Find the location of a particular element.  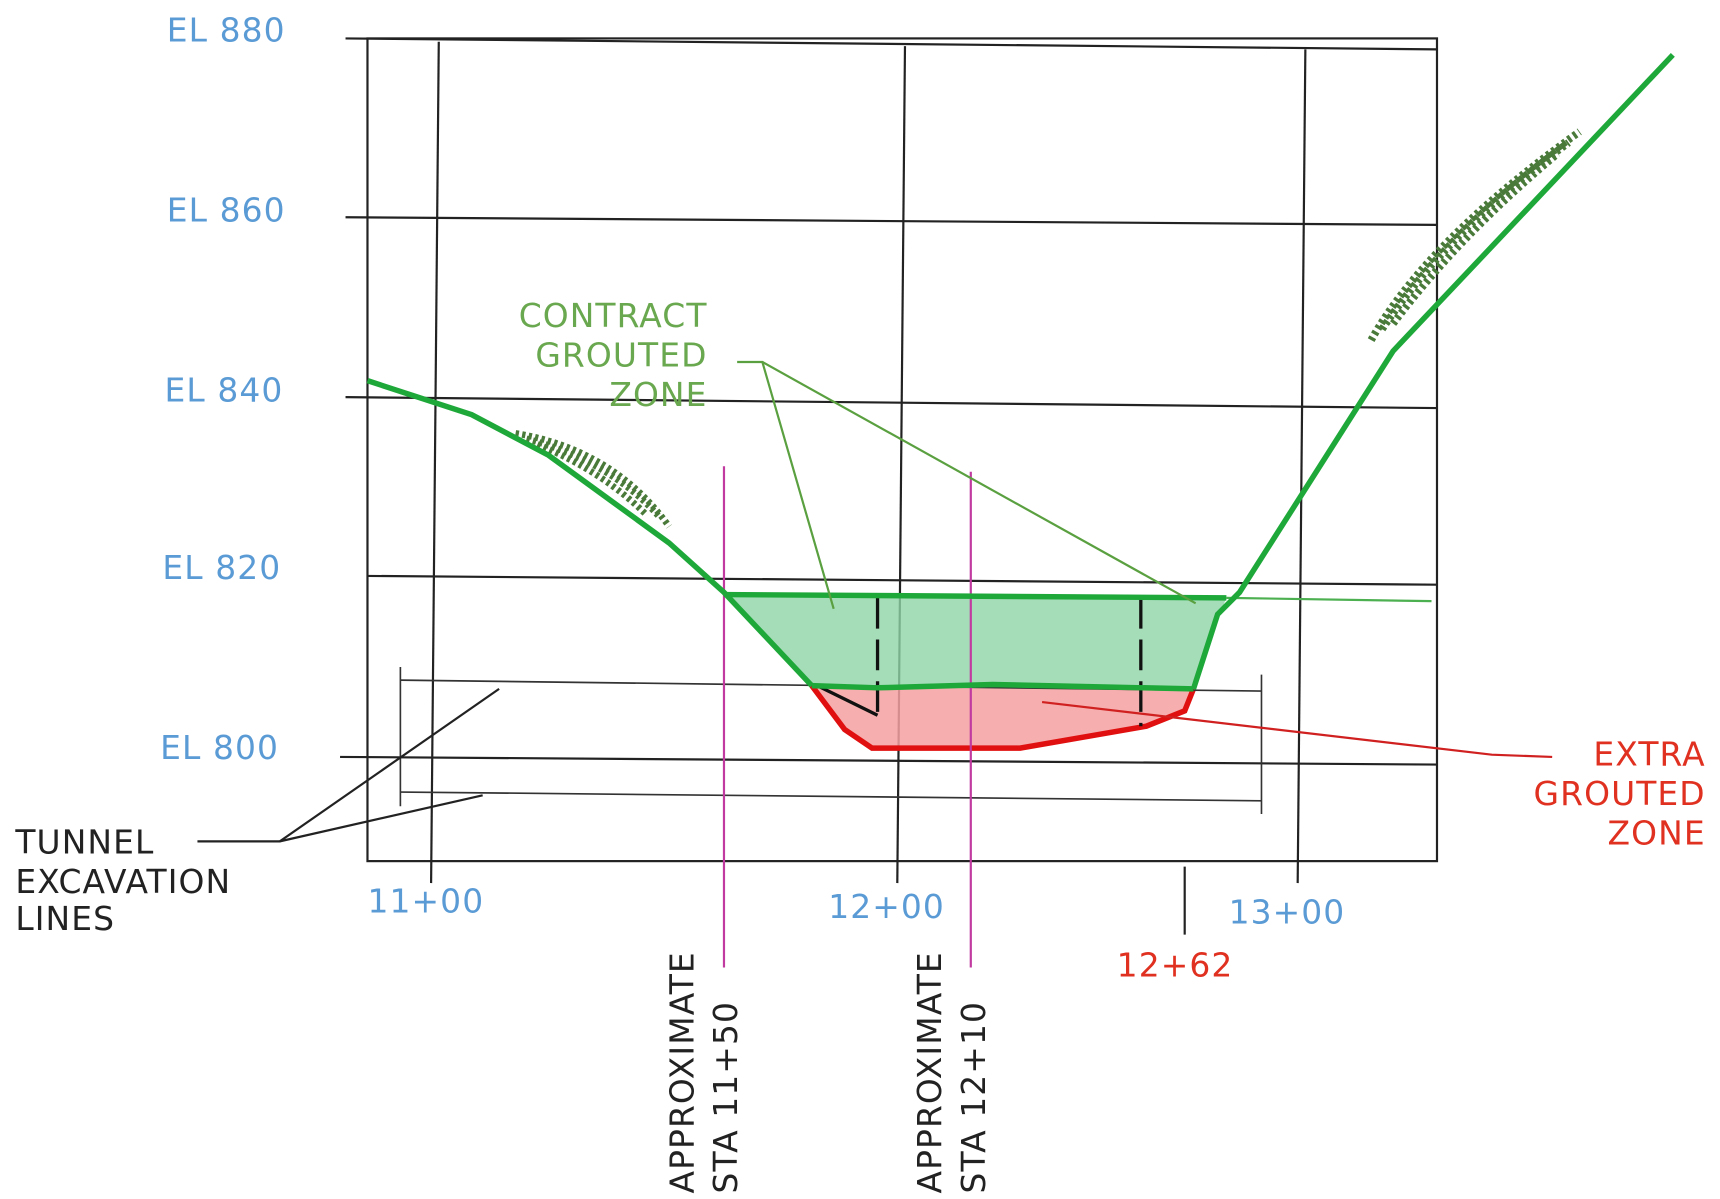

annotation: EXTRA is located at coordinates (1649, 754).